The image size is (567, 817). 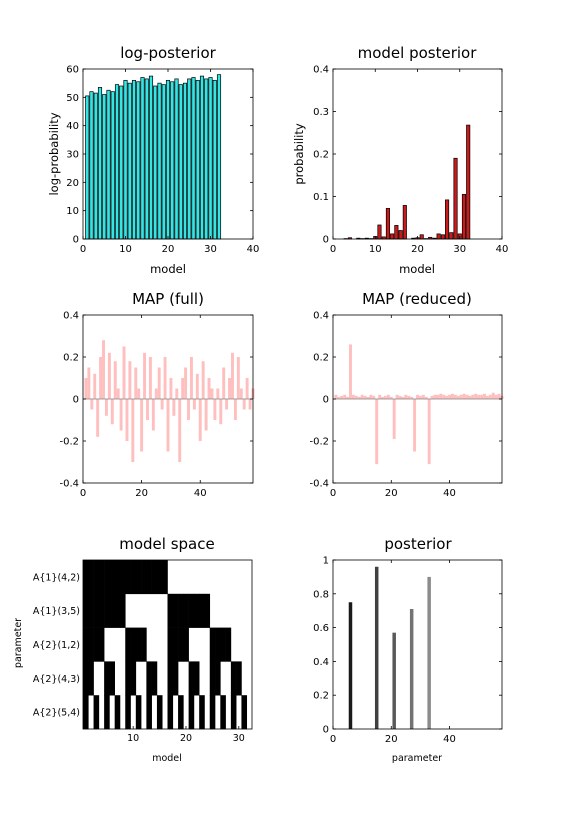 What do you see at coordinates (56, 679) in the screenshot?
I see `y-tick-label: A{2}(4,3)` at bounding box center [56, 679].